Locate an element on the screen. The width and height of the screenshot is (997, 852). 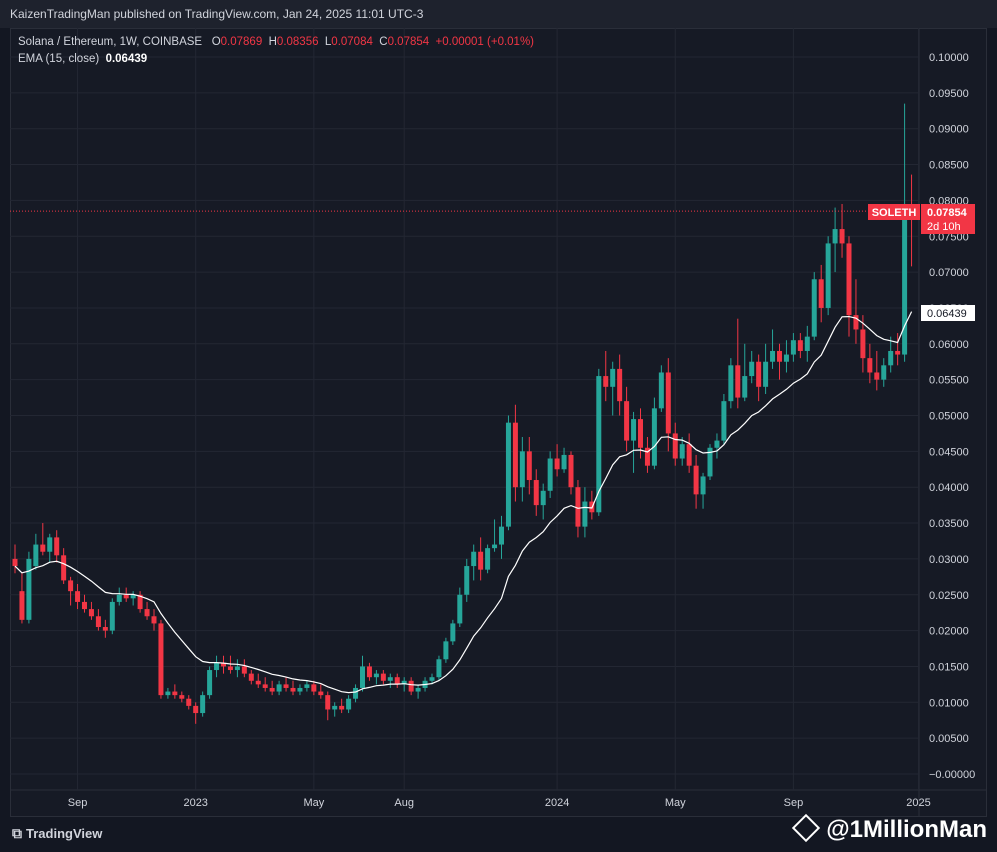
tradingview-brand: TradingView is located at coordinates (64, 833).